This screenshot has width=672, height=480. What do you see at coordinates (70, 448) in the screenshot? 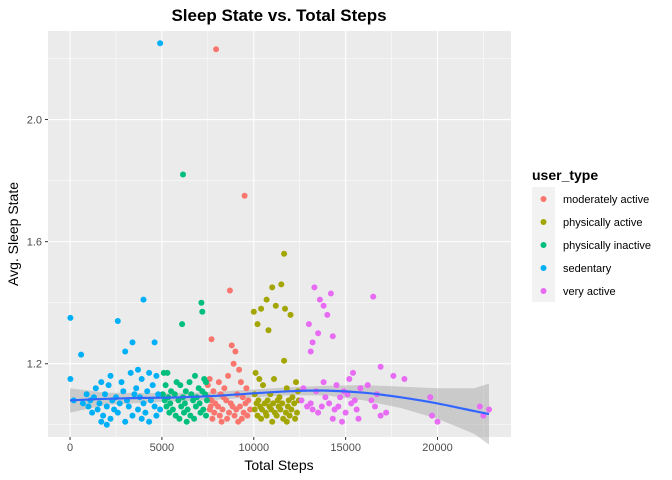
I see `x-tick-label: 0` at bounding box center [70, 448].